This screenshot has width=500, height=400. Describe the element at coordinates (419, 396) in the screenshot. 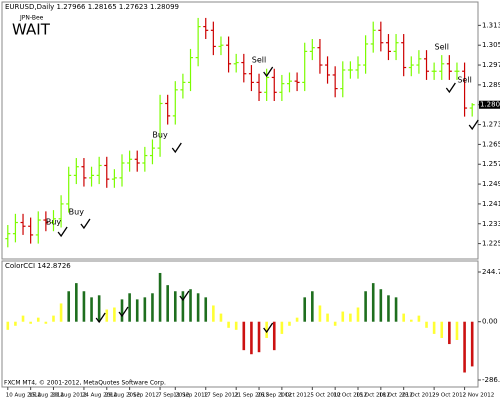

I see `x-tick-label: 23 Oct 2012` at that location.